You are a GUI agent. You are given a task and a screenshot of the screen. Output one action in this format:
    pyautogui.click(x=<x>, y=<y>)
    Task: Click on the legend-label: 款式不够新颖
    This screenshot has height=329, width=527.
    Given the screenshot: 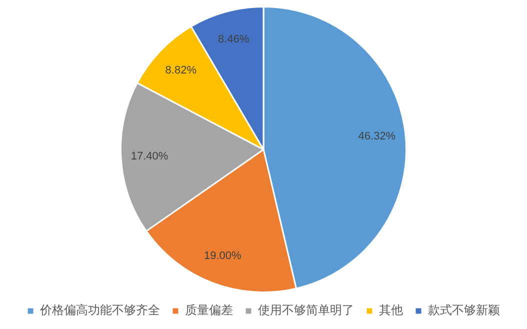 What is the action you would take?
    pyautogui.click(x=464, y=310)
    